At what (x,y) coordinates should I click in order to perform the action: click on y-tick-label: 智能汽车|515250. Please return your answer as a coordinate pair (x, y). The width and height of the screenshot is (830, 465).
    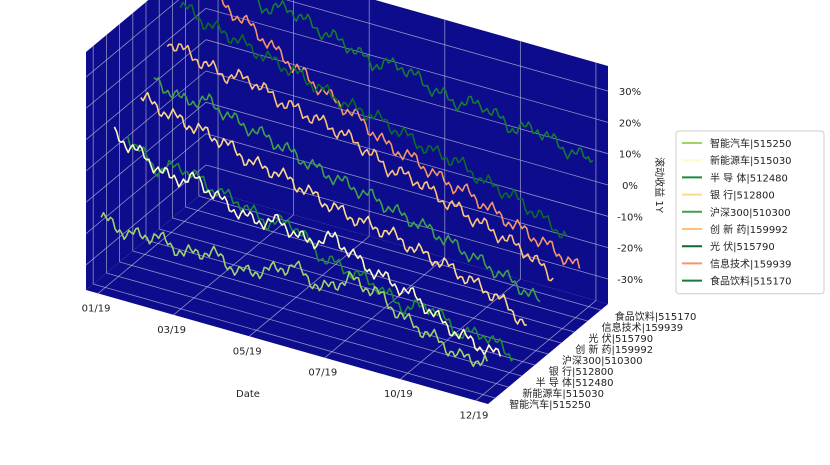
    Looking at the image, I should click on (550, 404).